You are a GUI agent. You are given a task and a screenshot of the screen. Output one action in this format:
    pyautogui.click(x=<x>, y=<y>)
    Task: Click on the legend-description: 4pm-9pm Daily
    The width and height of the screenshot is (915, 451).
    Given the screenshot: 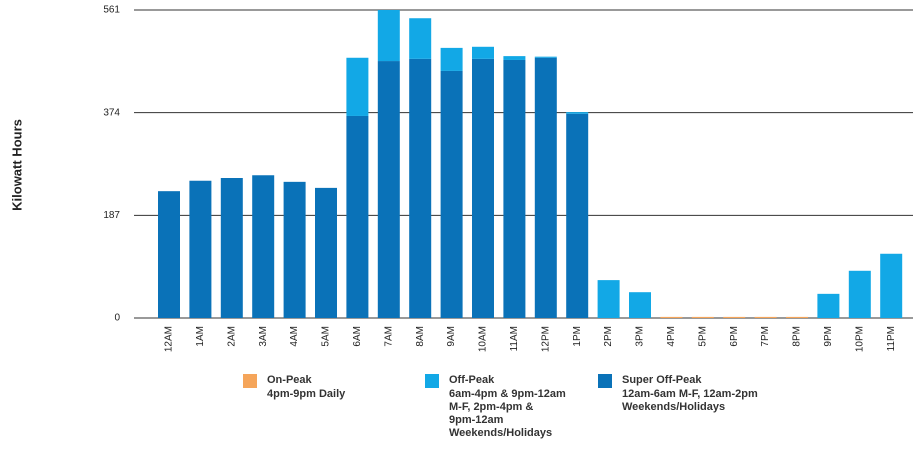 What is the action you would take?
    pyautogui.click(x=306, y=394)
    